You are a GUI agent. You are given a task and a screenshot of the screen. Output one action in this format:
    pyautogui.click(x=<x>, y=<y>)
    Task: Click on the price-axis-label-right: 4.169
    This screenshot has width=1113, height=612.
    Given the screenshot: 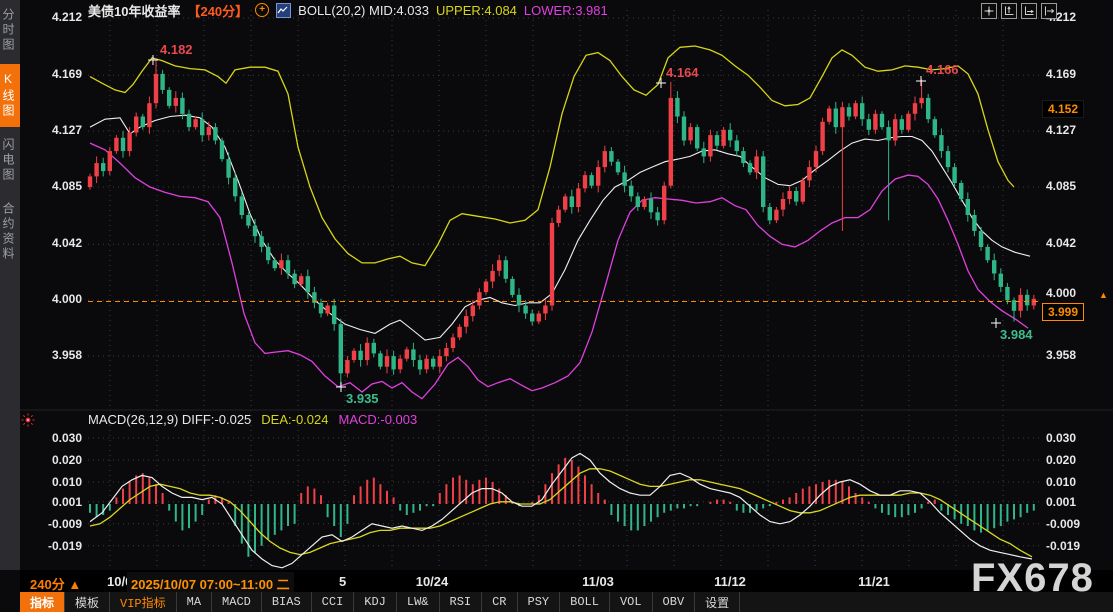 What is the action you would take?
    pyautogui.click(x=1061, y=74)
    